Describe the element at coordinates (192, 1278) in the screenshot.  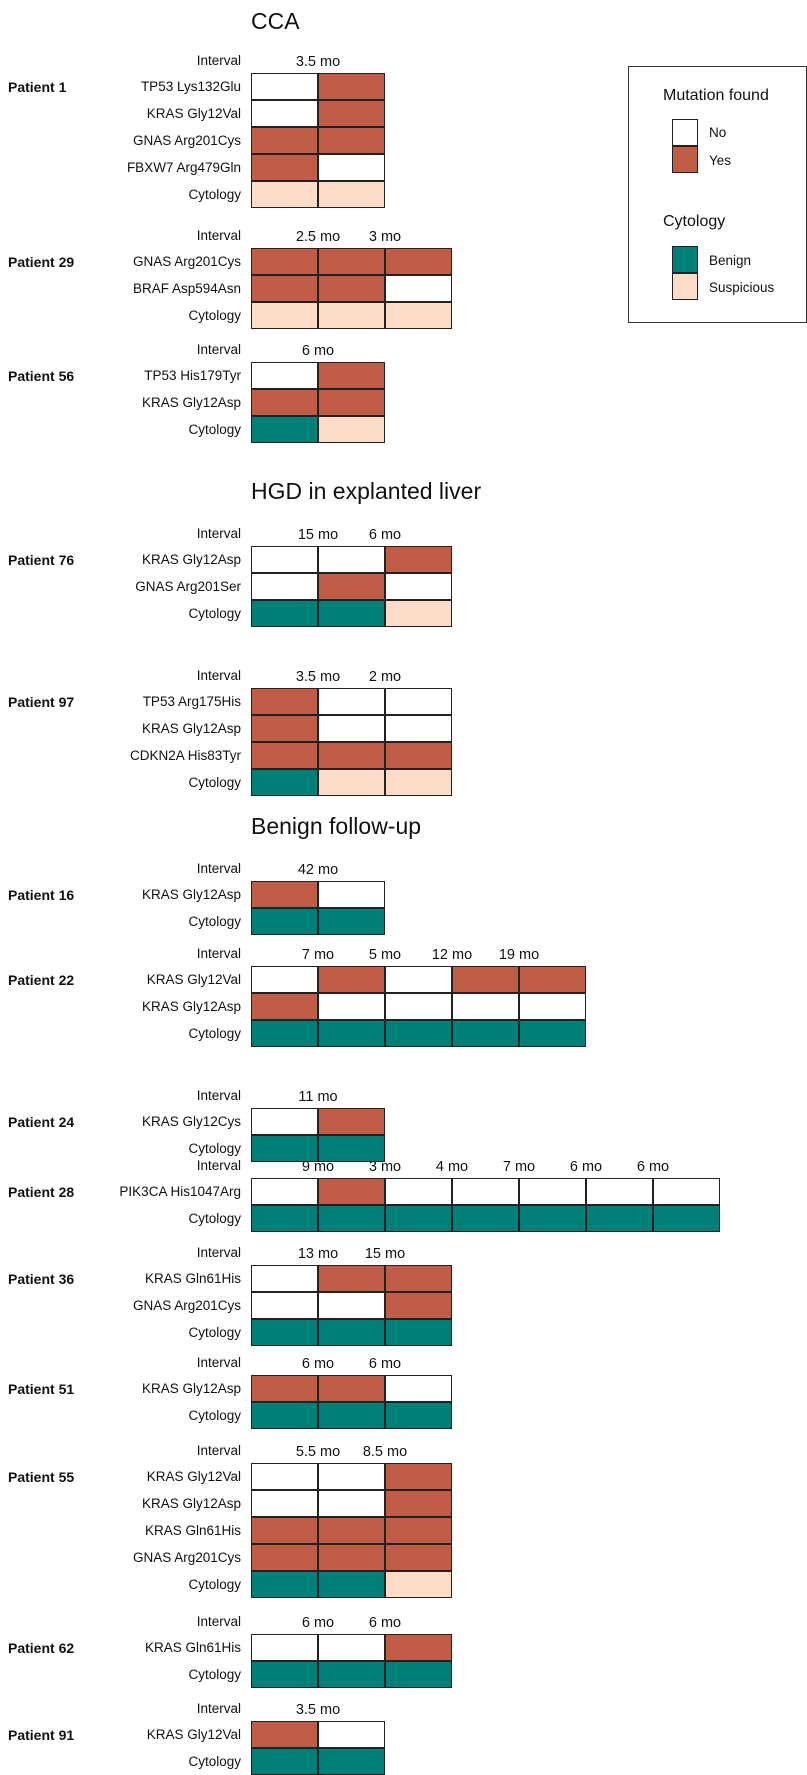
I see `mutation-row-label: KRAS Gln61His` at that location.